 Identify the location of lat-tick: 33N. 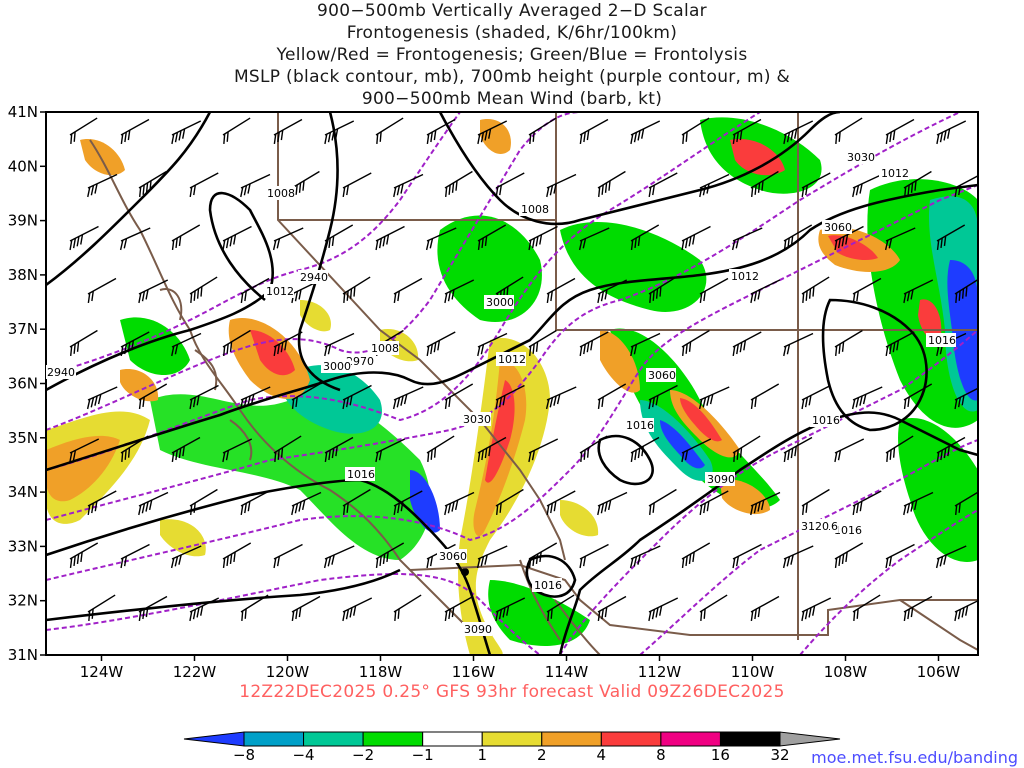
(27, 546).